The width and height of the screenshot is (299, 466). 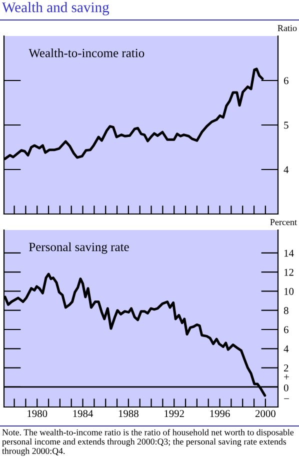 I want to click on y-axis-title: Ratio, so click(x=287, y=28).